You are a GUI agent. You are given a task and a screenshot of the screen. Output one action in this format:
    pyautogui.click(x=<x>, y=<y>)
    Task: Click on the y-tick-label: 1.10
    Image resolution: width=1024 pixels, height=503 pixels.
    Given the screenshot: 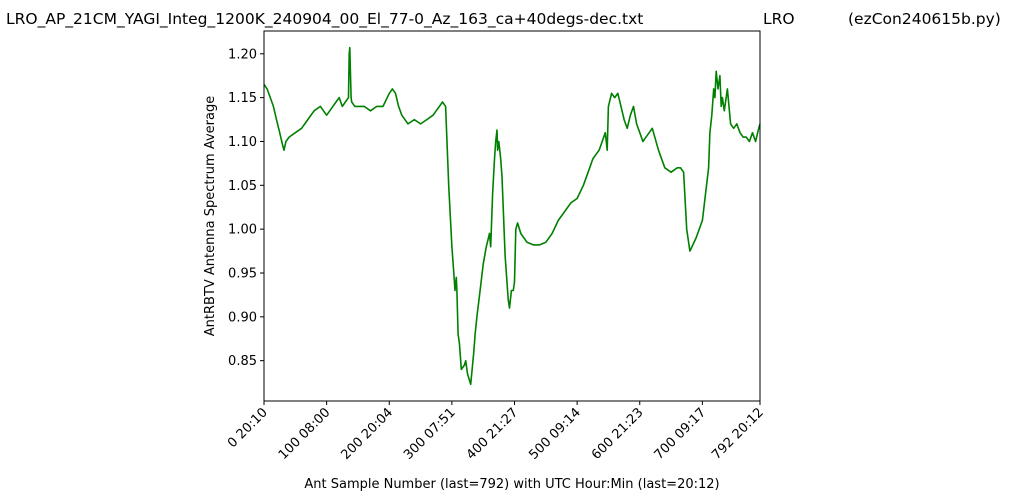 What is the action you would take?
    pyautogui.click(x=242, y=142)
    